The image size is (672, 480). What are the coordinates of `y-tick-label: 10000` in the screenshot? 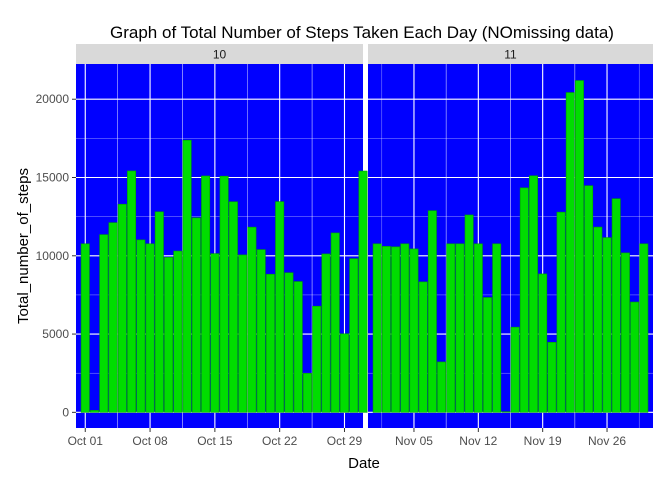 It's located at (53, 256).